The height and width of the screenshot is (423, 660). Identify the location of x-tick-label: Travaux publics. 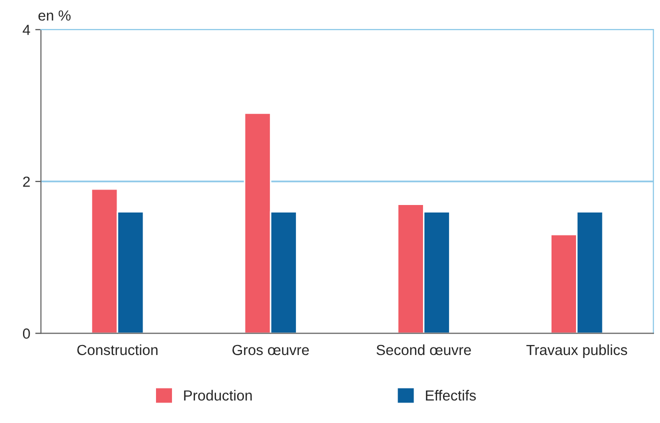
(577, 351).